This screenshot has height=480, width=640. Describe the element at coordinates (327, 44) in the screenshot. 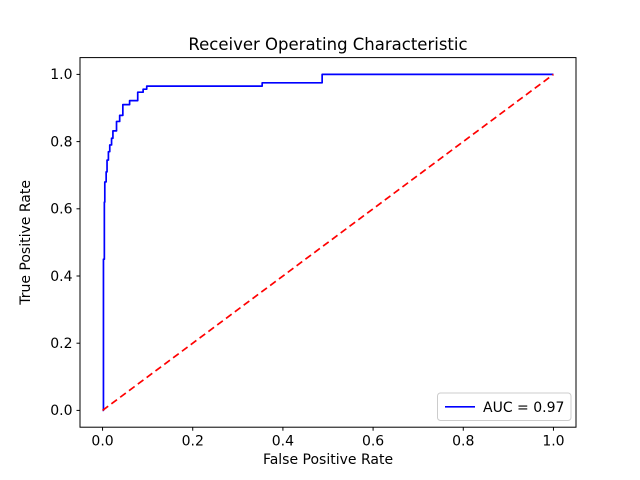

I see `chart-title: Receiver Operating Characteristic` at that location.